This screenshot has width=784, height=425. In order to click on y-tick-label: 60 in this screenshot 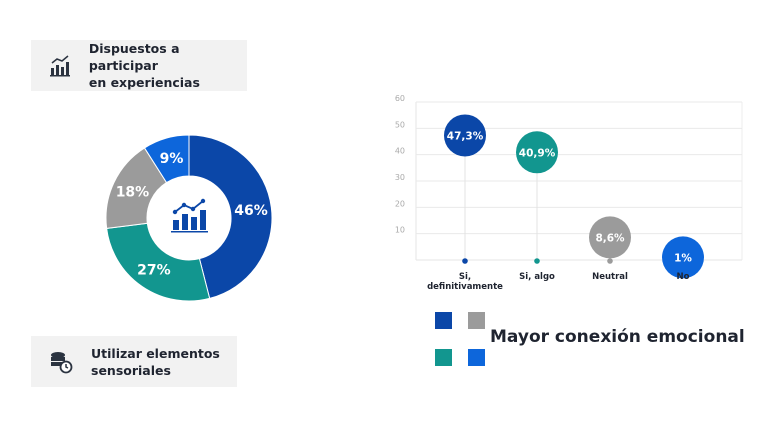, I will do `click(400, 98)`.